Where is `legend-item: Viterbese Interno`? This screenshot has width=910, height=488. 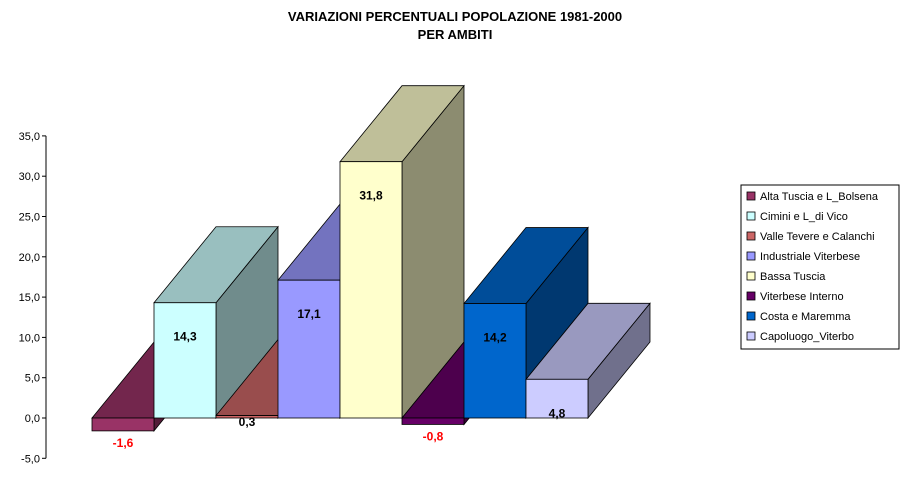
legend-item: Viterbese Interno is located at coordinates (795, 297).